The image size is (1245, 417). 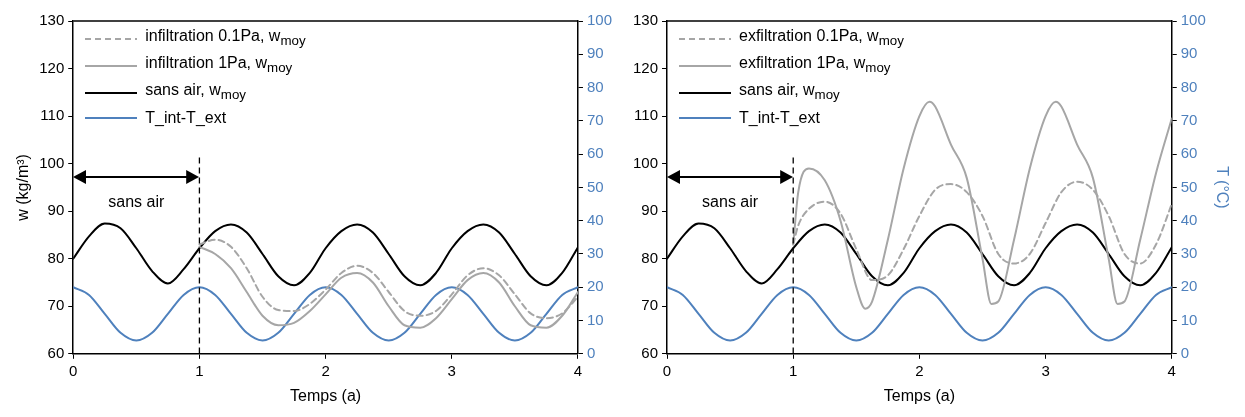 I want to click on legend-label: exfiltration 0.1Pa, w$_{moy}$, so click(x=821, y=38).